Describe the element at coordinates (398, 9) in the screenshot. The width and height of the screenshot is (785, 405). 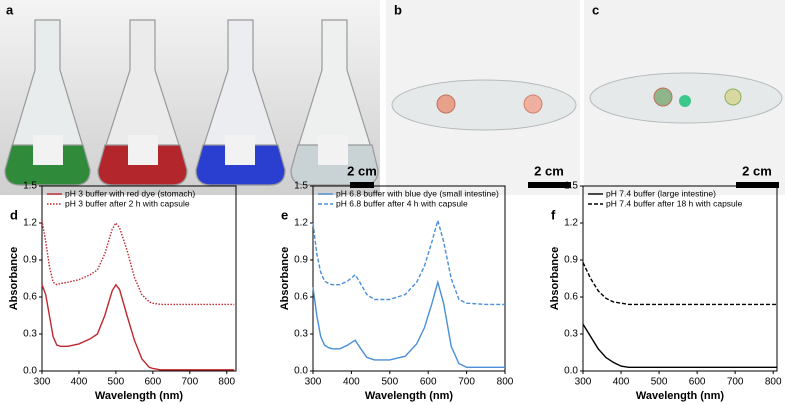
I see `panel-label: b` at that location.